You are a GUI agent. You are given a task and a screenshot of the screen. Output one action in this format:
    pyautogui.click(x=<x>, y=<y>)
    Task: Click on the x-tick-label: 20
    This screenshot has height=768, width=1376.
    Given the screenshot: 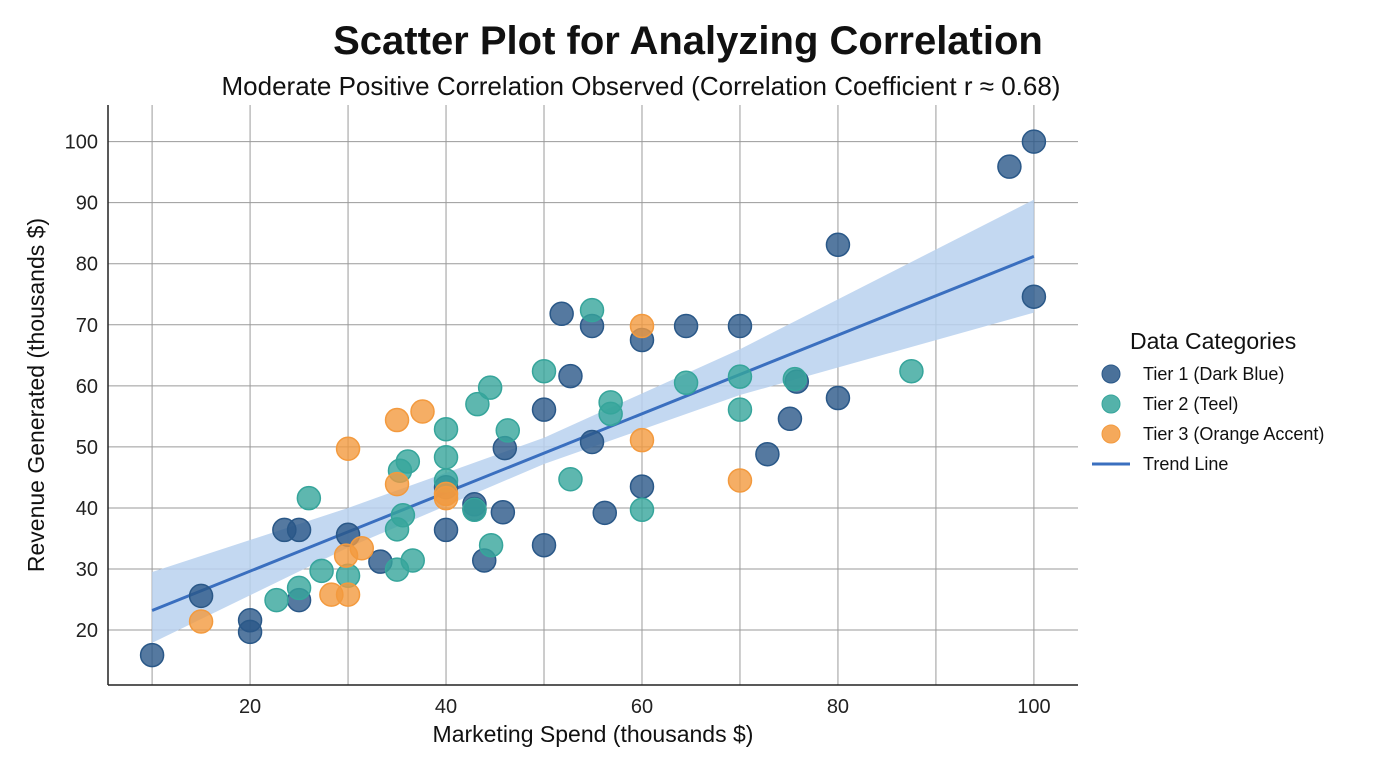 What is the action you would take?
    pyautogui.click(x=250, y=707)
    